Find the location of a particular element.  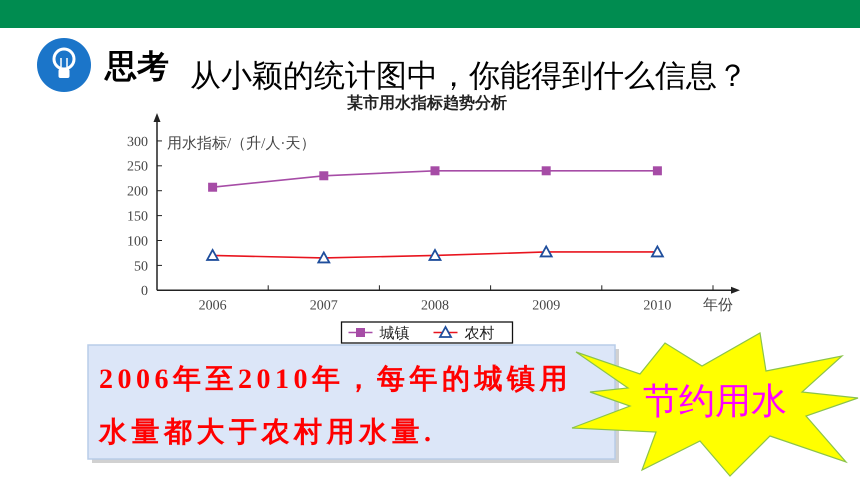

y-tick-label: 0 is located at coordinates (144, 292).